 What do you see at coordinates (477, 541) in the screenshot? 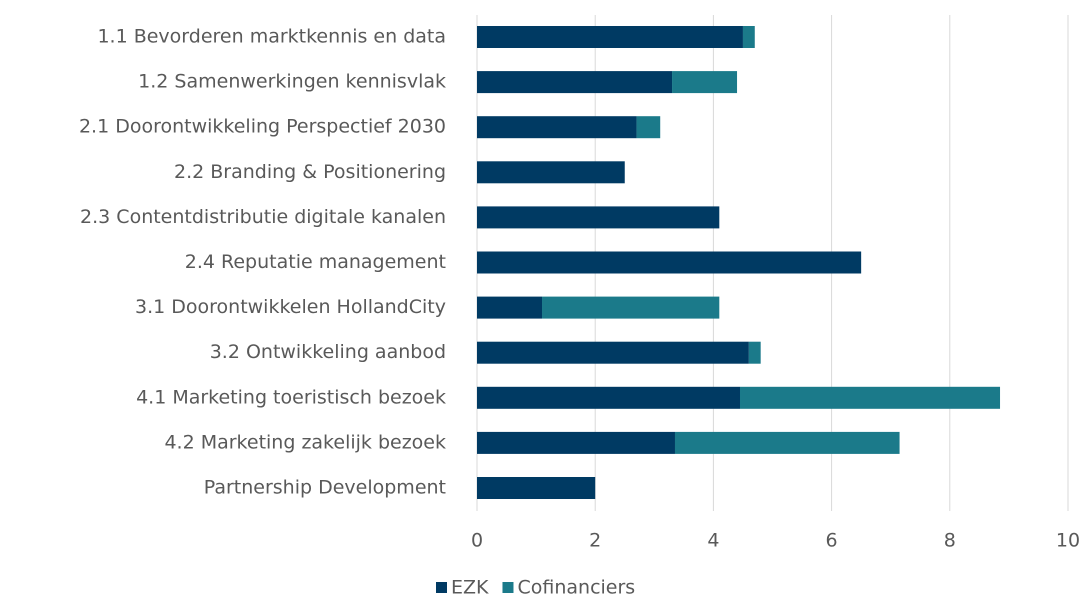
I see `x-tick-label: 0` at bounding box center [477, 541].